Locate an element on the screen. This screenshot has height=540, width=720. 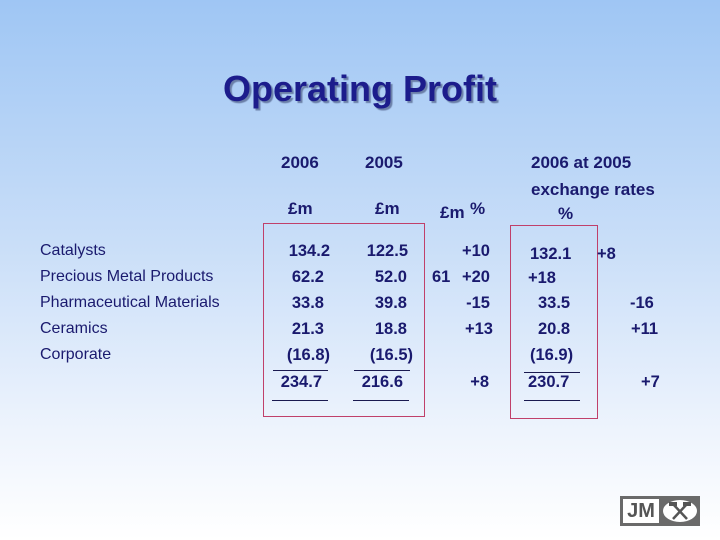
row-label-precious-metal-products: Precious Metal Products is located at coordinates (127, 276).